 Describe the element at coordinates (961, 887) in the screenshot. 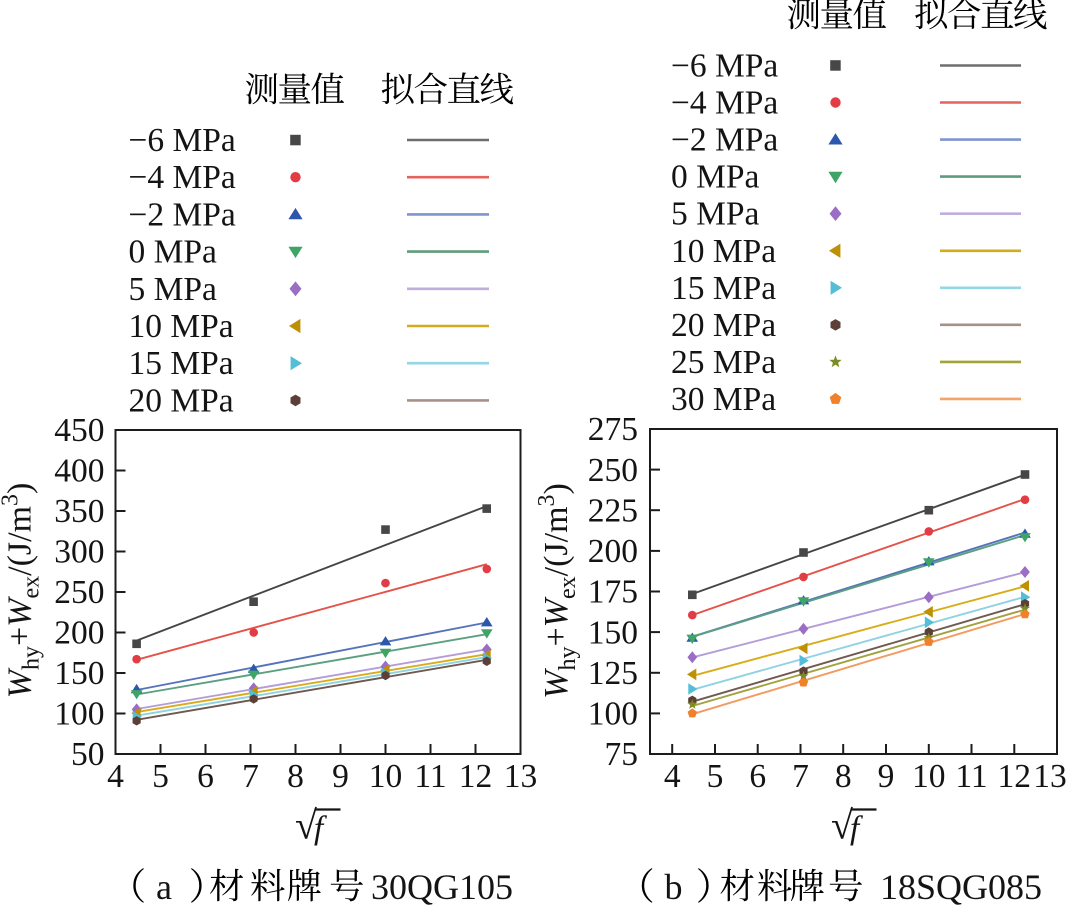

I see `svg-text: 18SQG085` at that location.